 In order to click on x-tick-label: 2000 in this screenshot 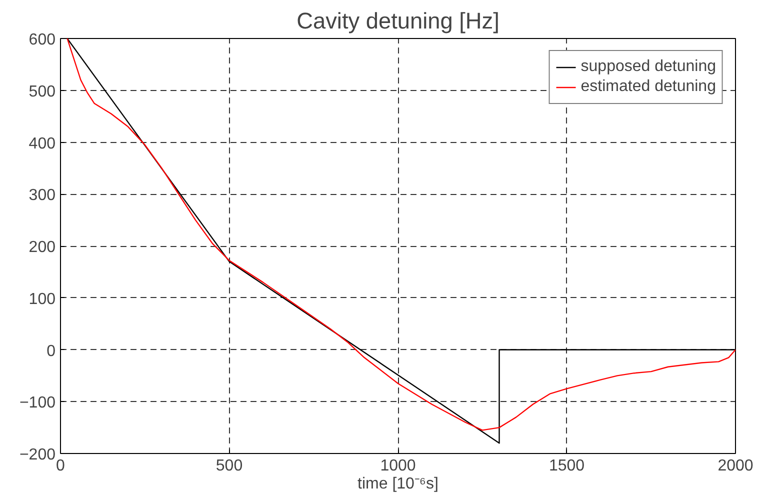, I will do `click(736, 466)`.